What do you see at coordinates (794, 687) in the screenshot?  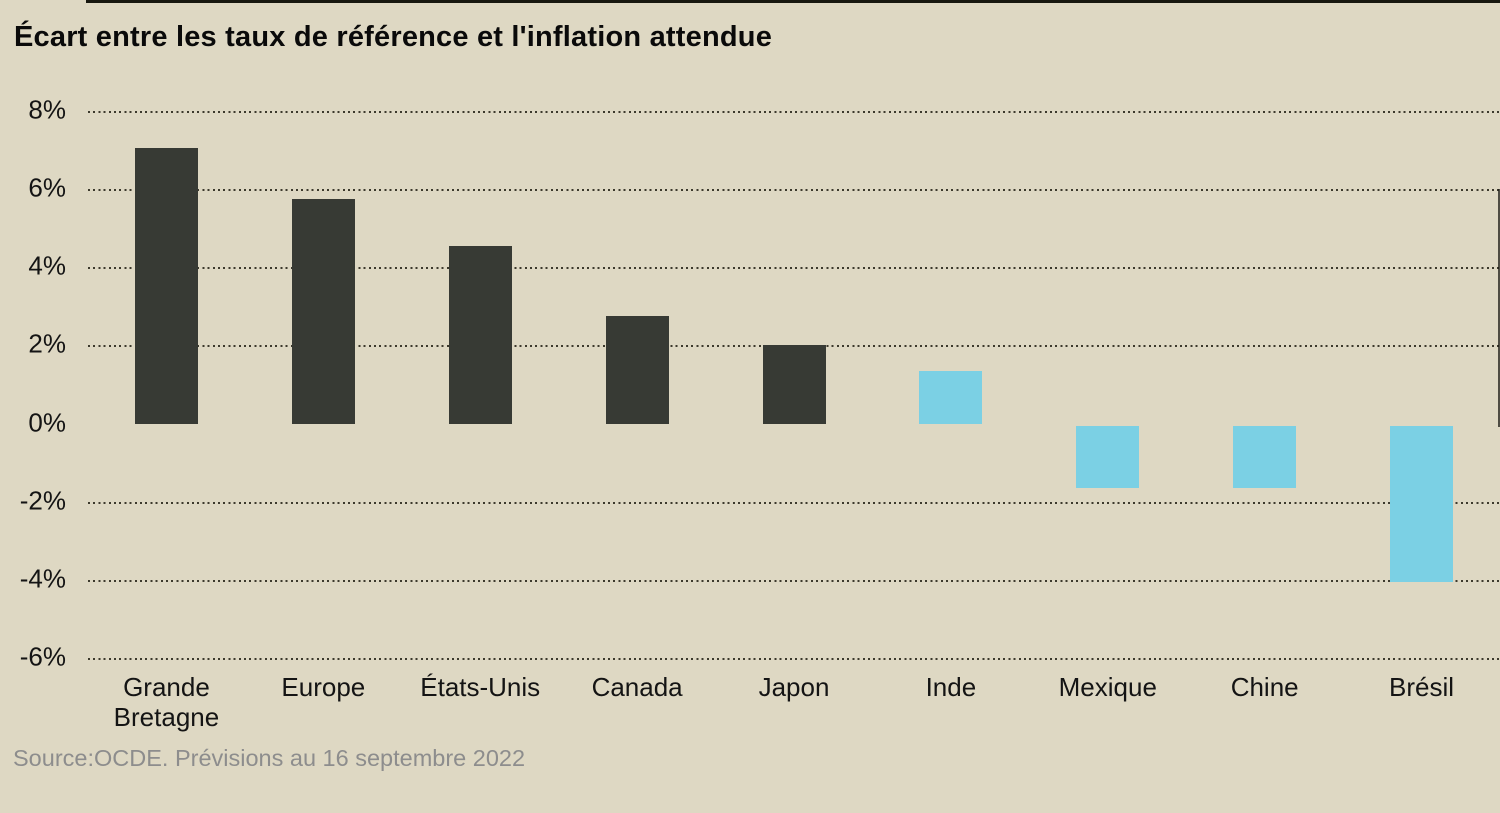 I see `x-label-japon: Japon` at bounding box center [794, 687].